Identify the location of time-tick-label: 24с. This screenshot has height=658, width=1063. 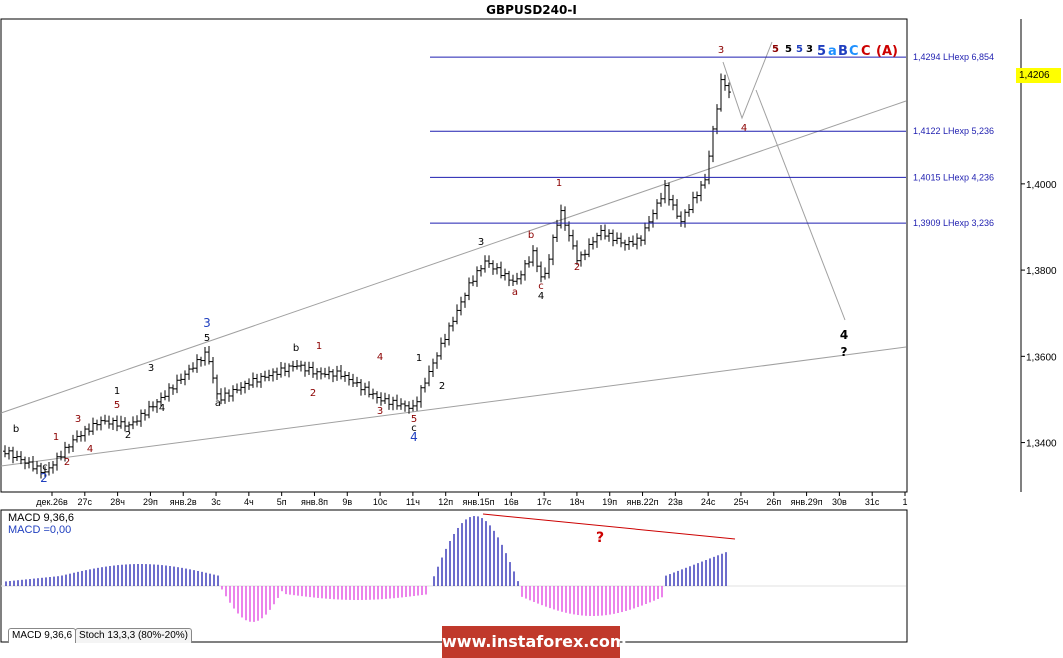
(708, 502).